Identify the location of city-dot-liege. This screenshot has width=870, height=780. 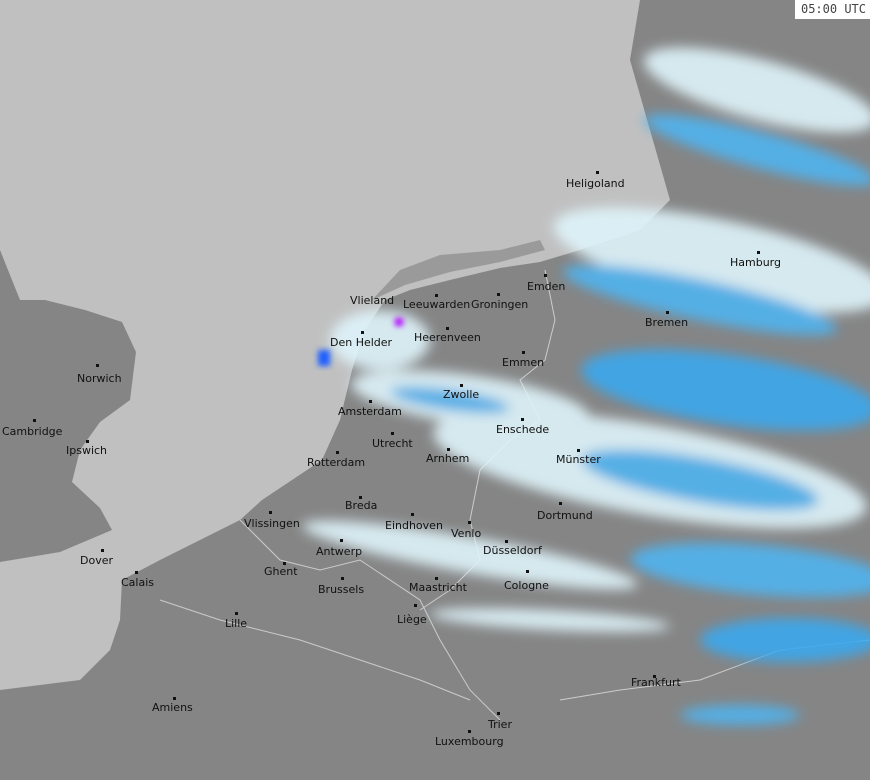
(415, 605).